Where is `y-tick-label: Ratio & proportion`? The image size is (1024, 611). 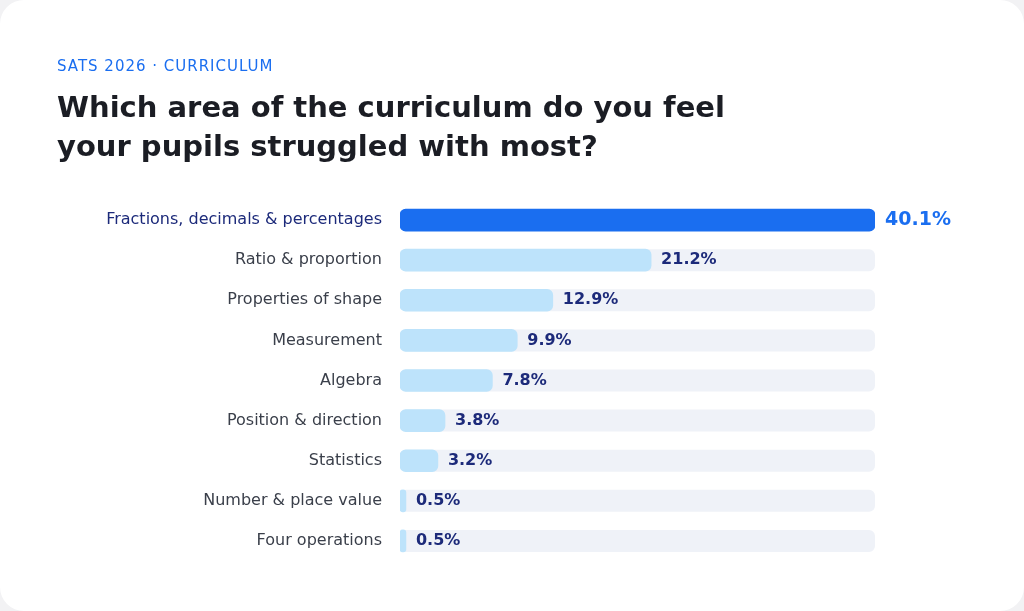 y-tick-label: Ratio & proportion is located at coordinates (308, 259).